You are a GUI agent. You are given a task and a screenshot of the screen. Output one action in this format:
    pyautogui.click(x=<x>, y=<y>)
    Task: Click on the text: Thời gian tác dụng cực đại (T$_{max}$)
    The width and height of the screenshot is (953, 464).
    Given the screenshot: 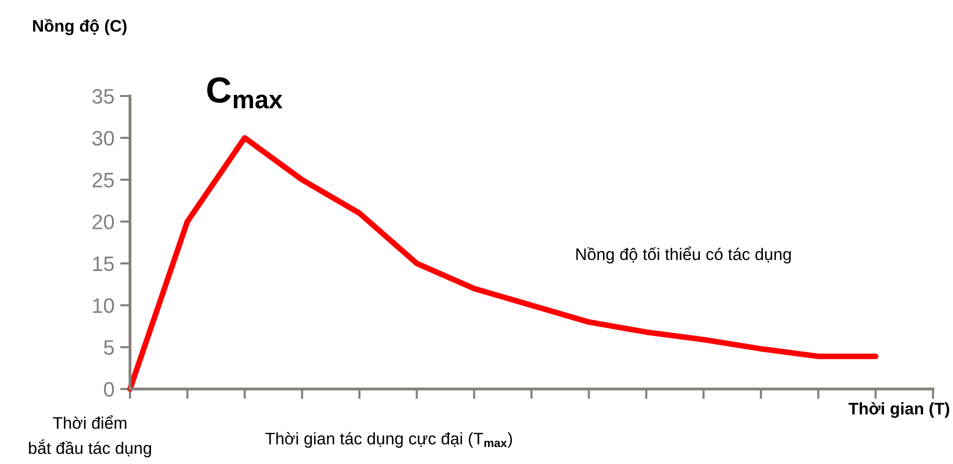 What is the action you would take?
    pyautogui.click(x=388, y=440)
    